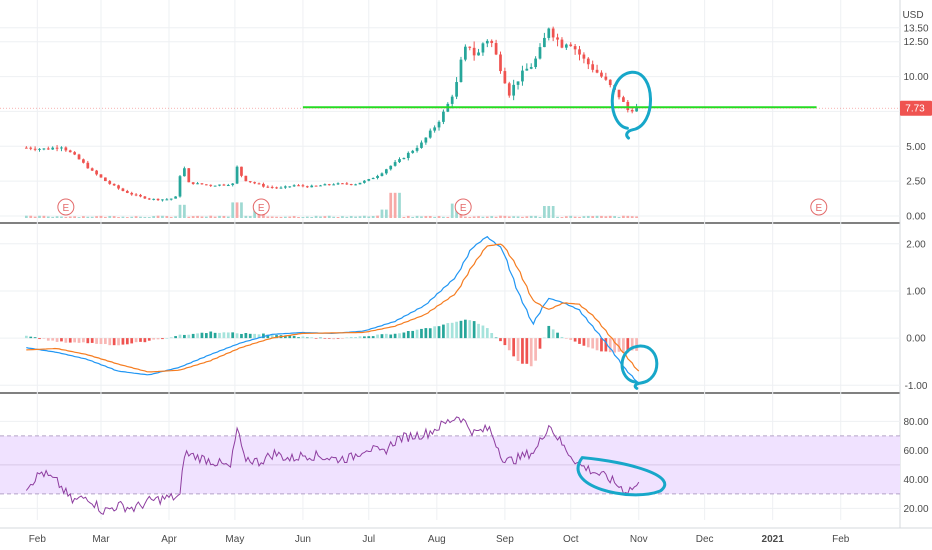  I want to click on hand-drawn-annotations, so click(621, 283).